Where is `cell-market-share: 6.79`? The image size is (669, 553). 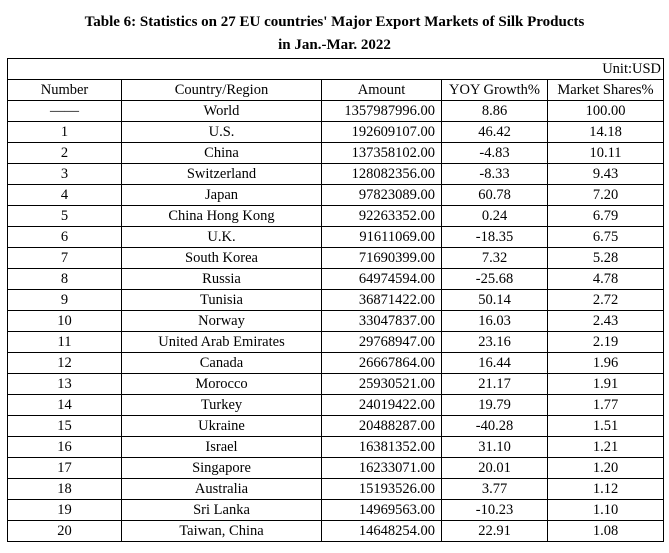 cell-market-share: 6.79 is located at coordinates (605, 216).